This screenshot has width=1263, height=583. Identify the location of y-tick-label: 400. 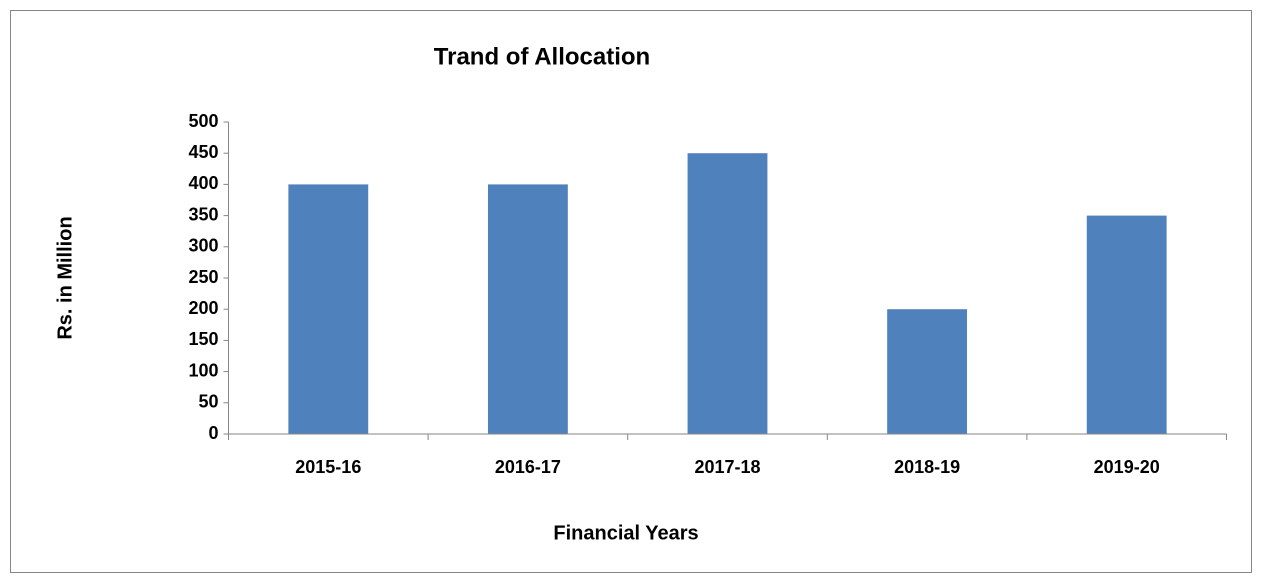
(203, 183).